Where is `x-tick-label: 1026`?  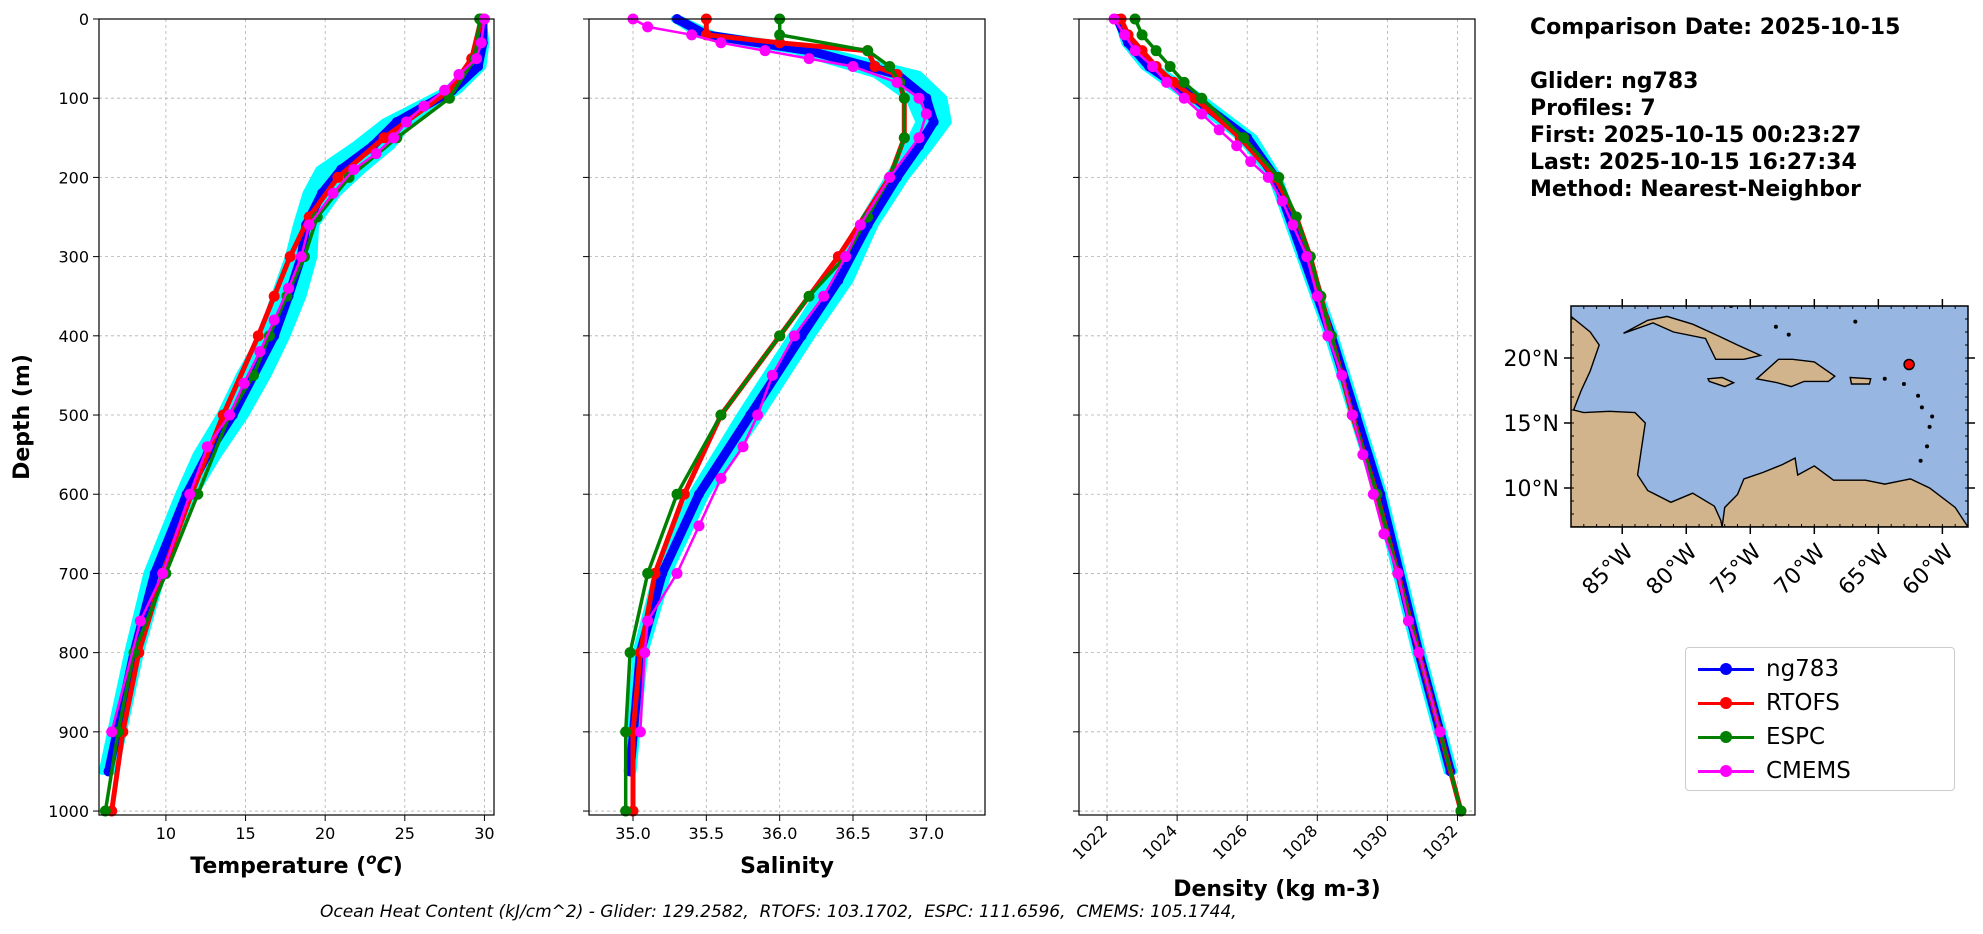 x-tick-label: 1026 is located at coordinates (1230, 842).